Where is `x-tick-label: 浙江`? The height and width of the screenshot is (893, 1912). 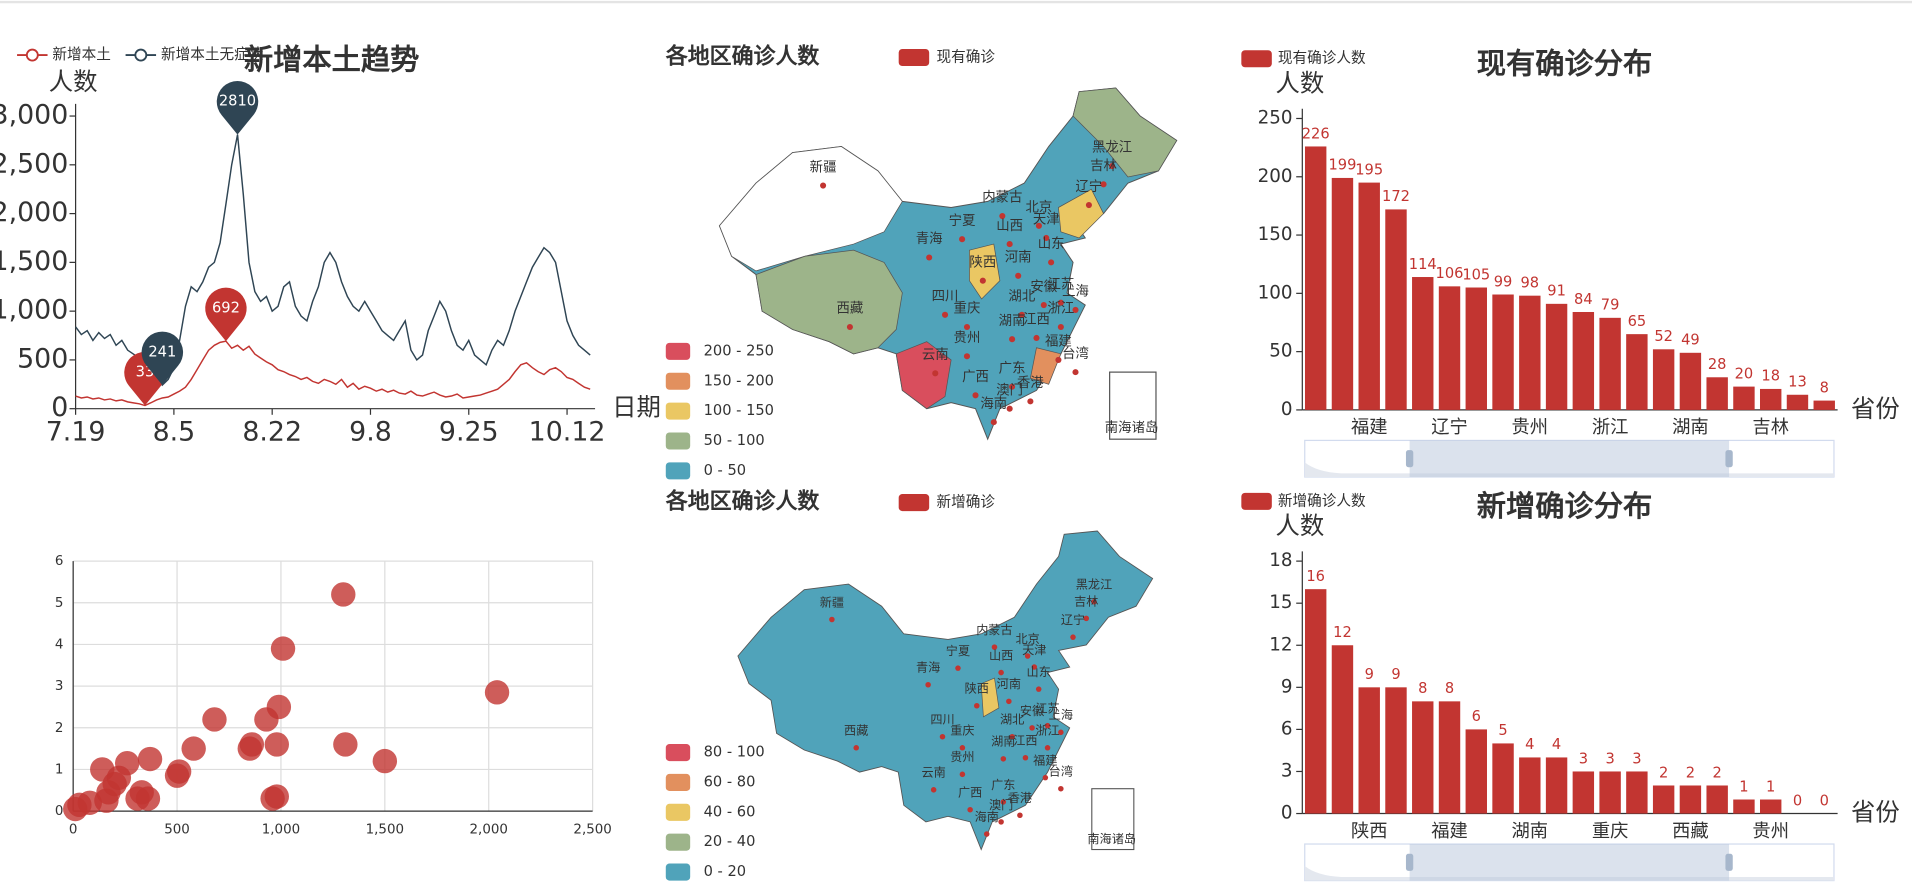
x-tick-label: 浙江 is located at coordinates (1610, 427).